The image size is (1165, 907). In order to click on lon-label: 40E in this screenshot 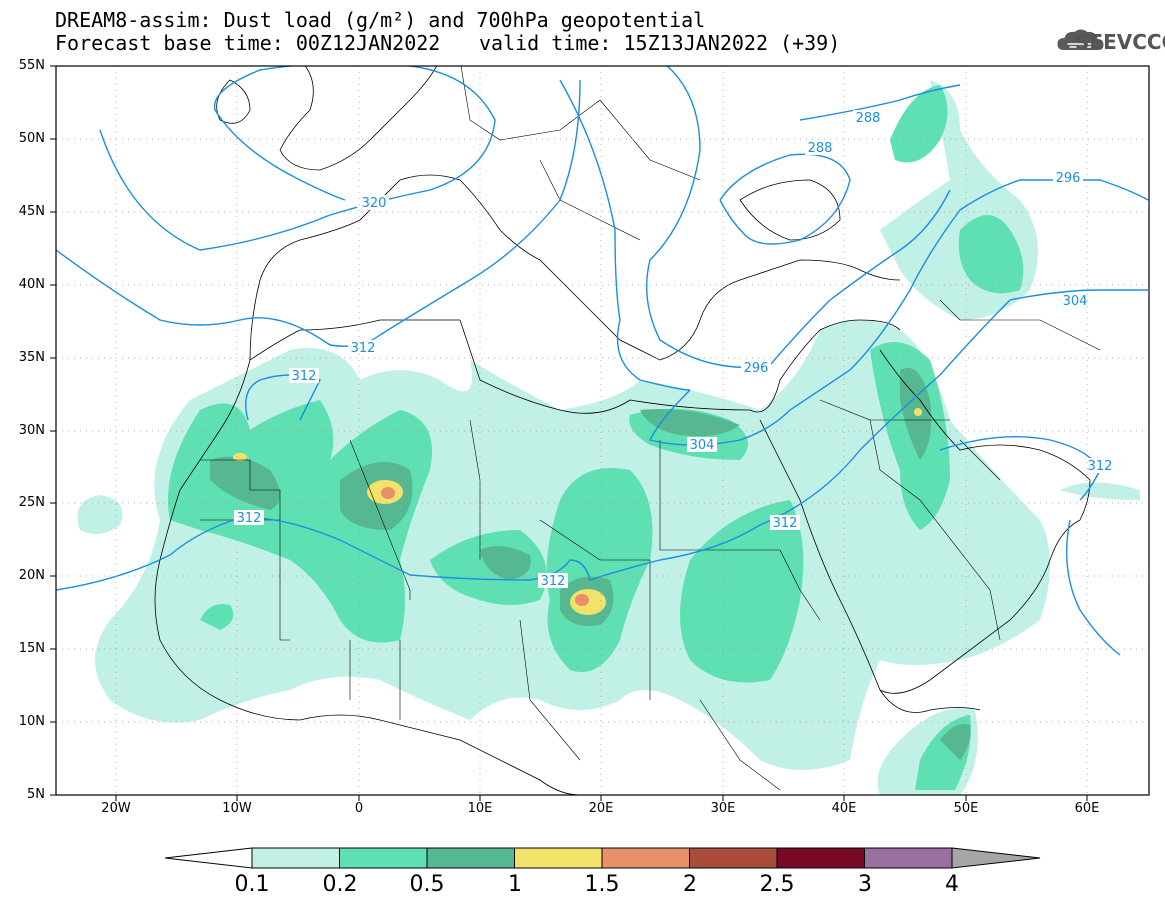, I will do `click(844, 808)`.